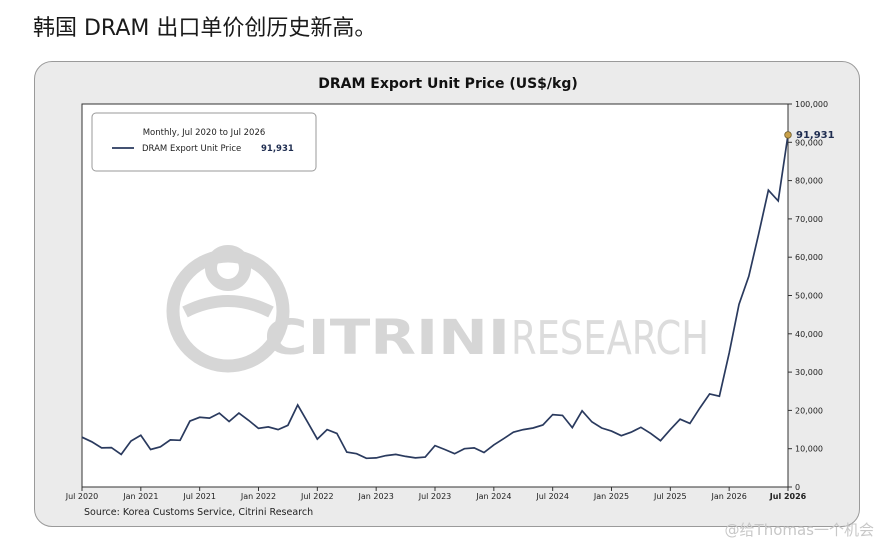  What do you see at coordinates (552, 496) in the screenshot?
I see `x-tick-label: Jul 2024` at bounding box center [552, 496].